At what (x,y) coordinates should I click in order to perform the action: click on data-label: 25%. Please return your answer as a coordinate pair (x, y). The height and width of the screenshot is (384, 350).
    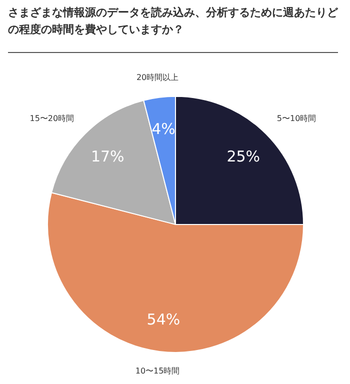
    Looking at the image, I should click on (243, 157).